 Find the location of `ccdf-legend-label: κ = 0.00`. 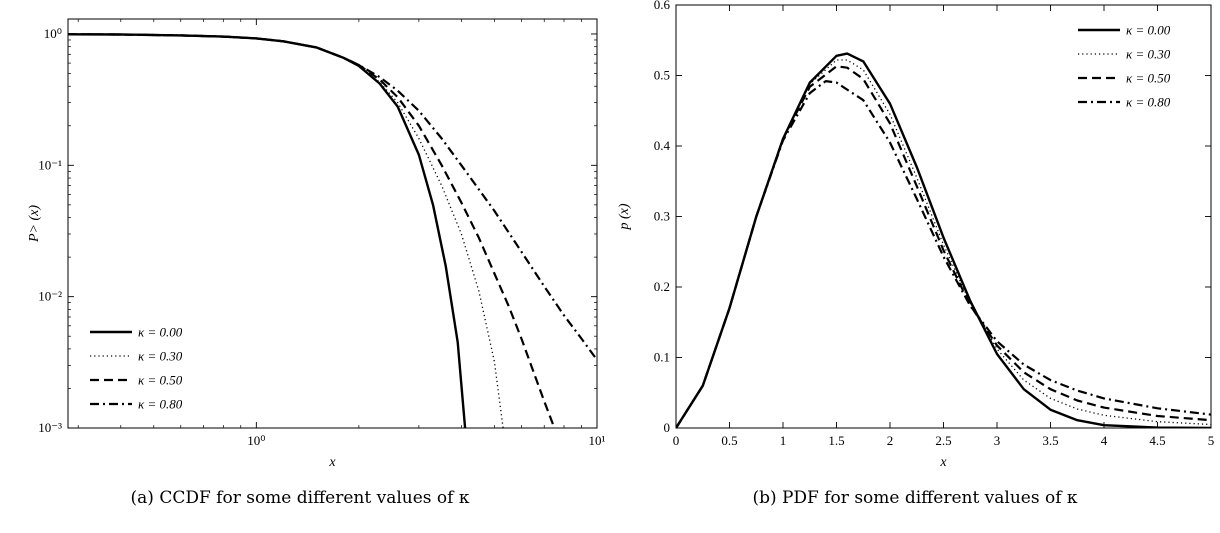

ccdf-legend-label: κ = 0.00 is located at coordinates (160, 332).